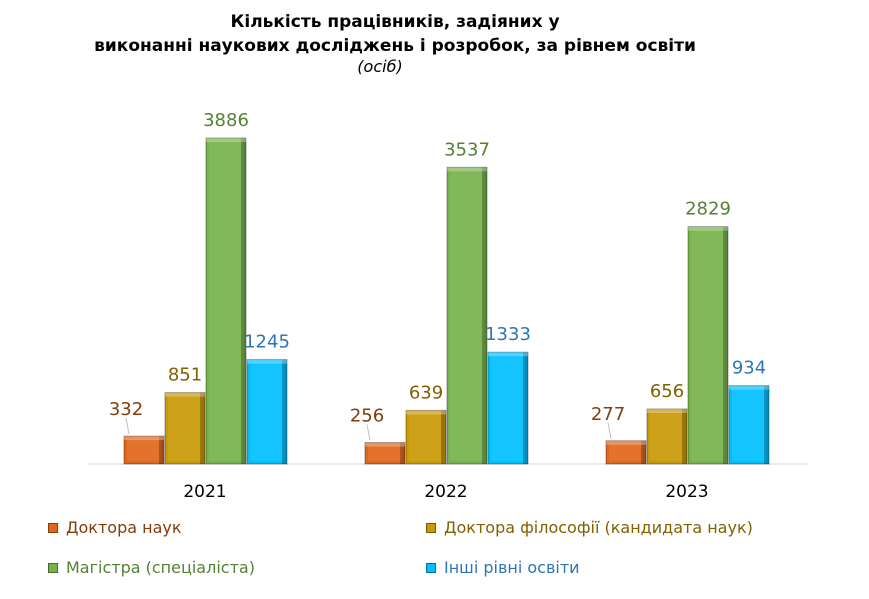  Describe the element at coordinates (367, 416) in the screenshot. I see `data-label: 256` at that location.